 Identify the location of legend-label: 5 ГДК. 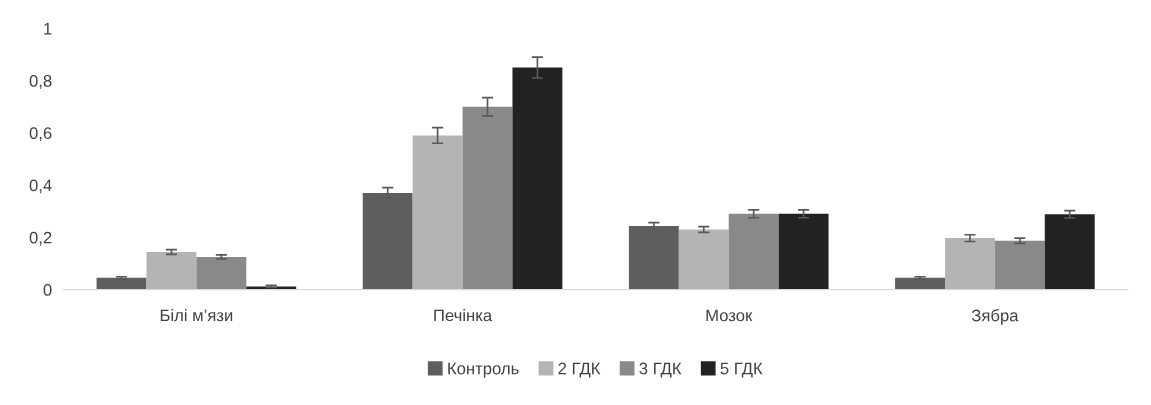
(741, 370).